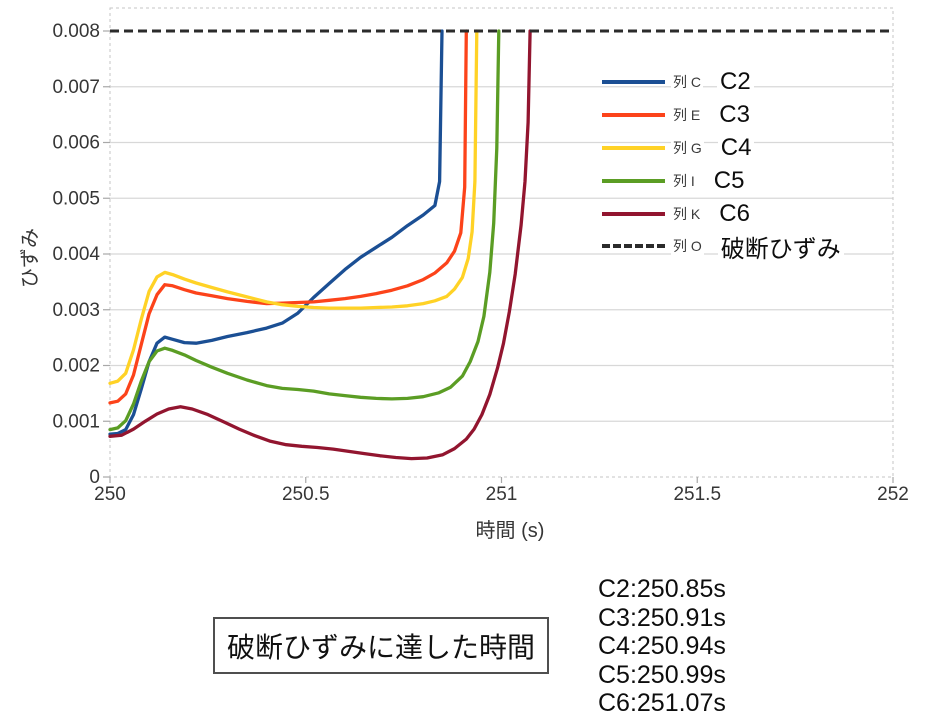 The width and height of the screenshot is (928, 721). Describe the element at coordinates (780, 246) in the screenshot. I see `legend-annotation: 破断ひずみ` at that location.